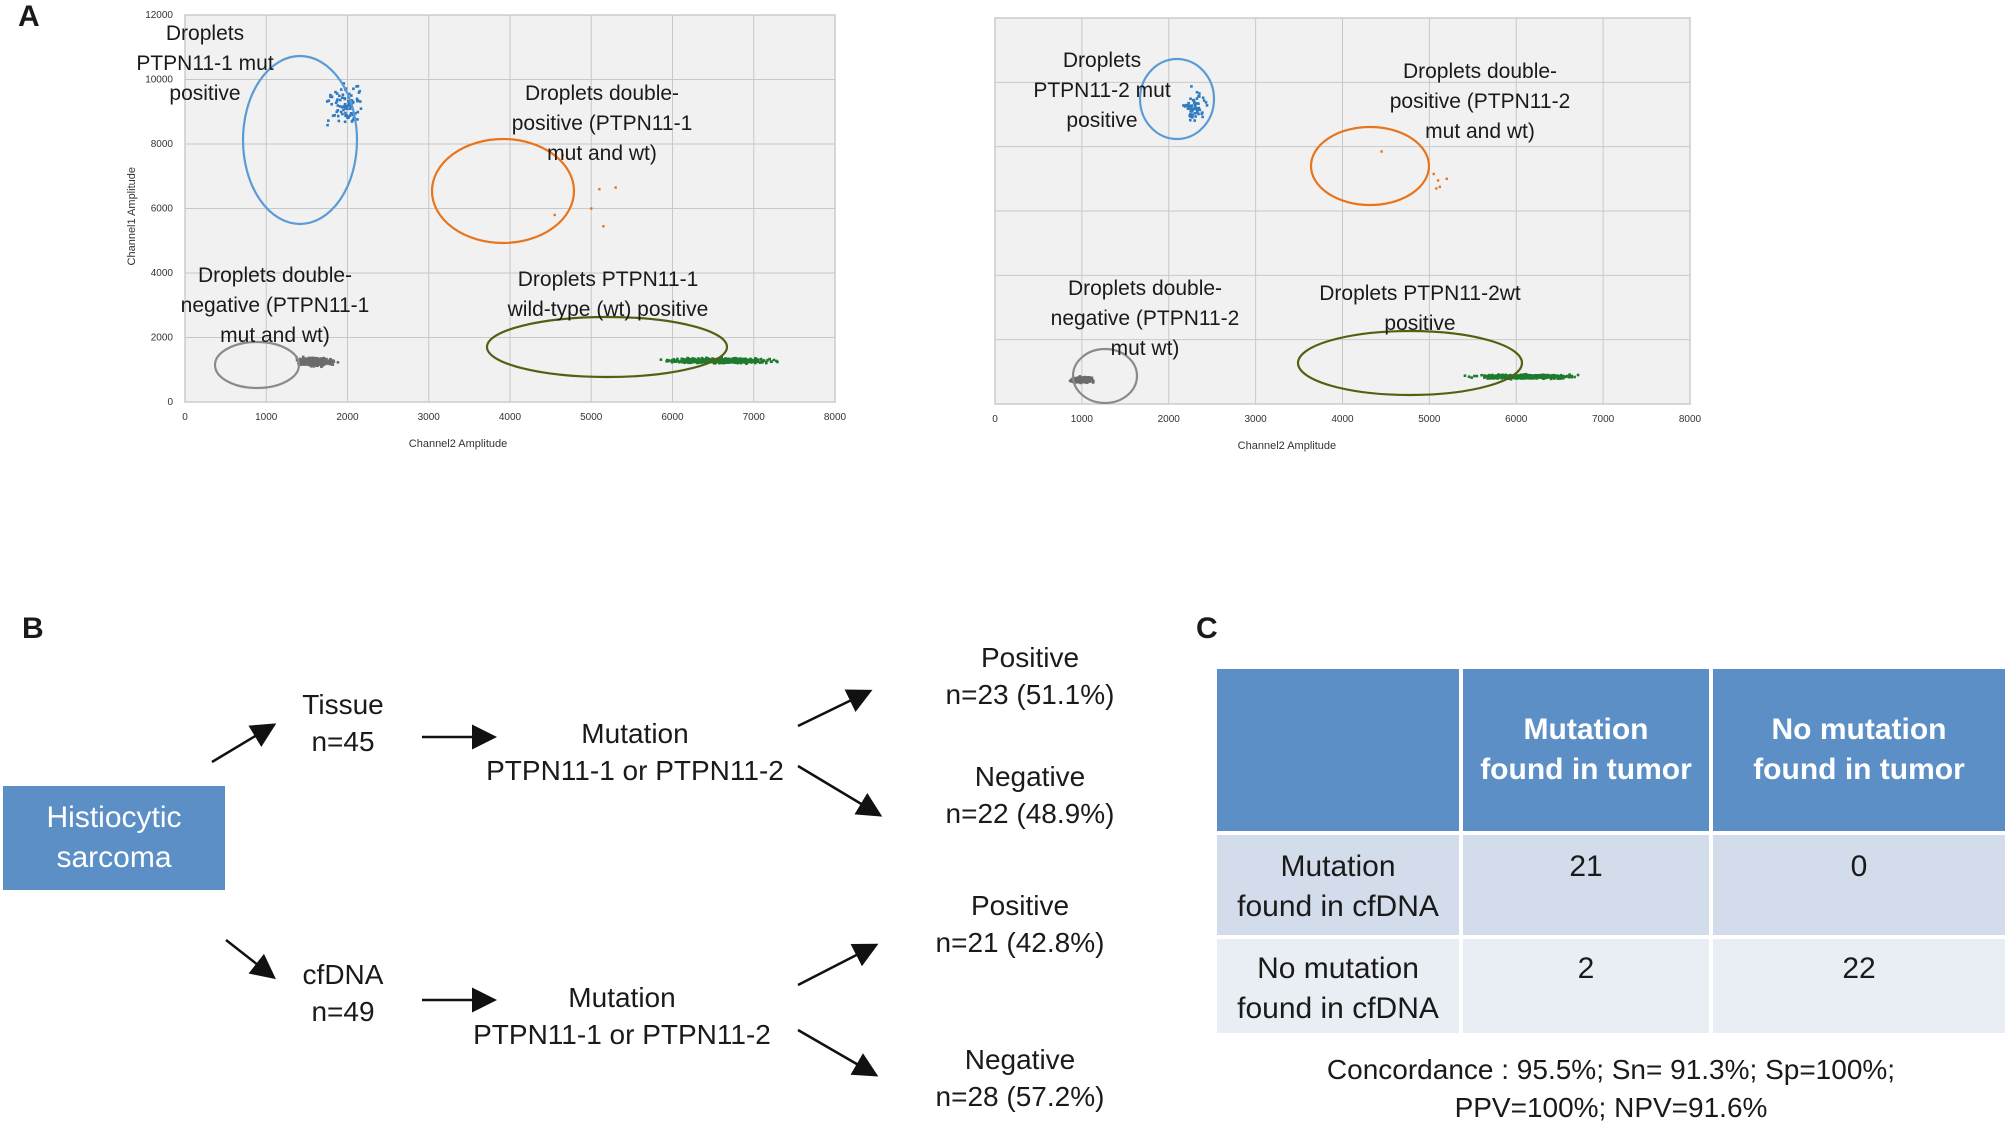 This screenshot has height=1132, width=2007. What do you see at coordinates (162, 273) in the screenshot?
I see `y-tick-label: 4000` at bounding box center [162, 273].